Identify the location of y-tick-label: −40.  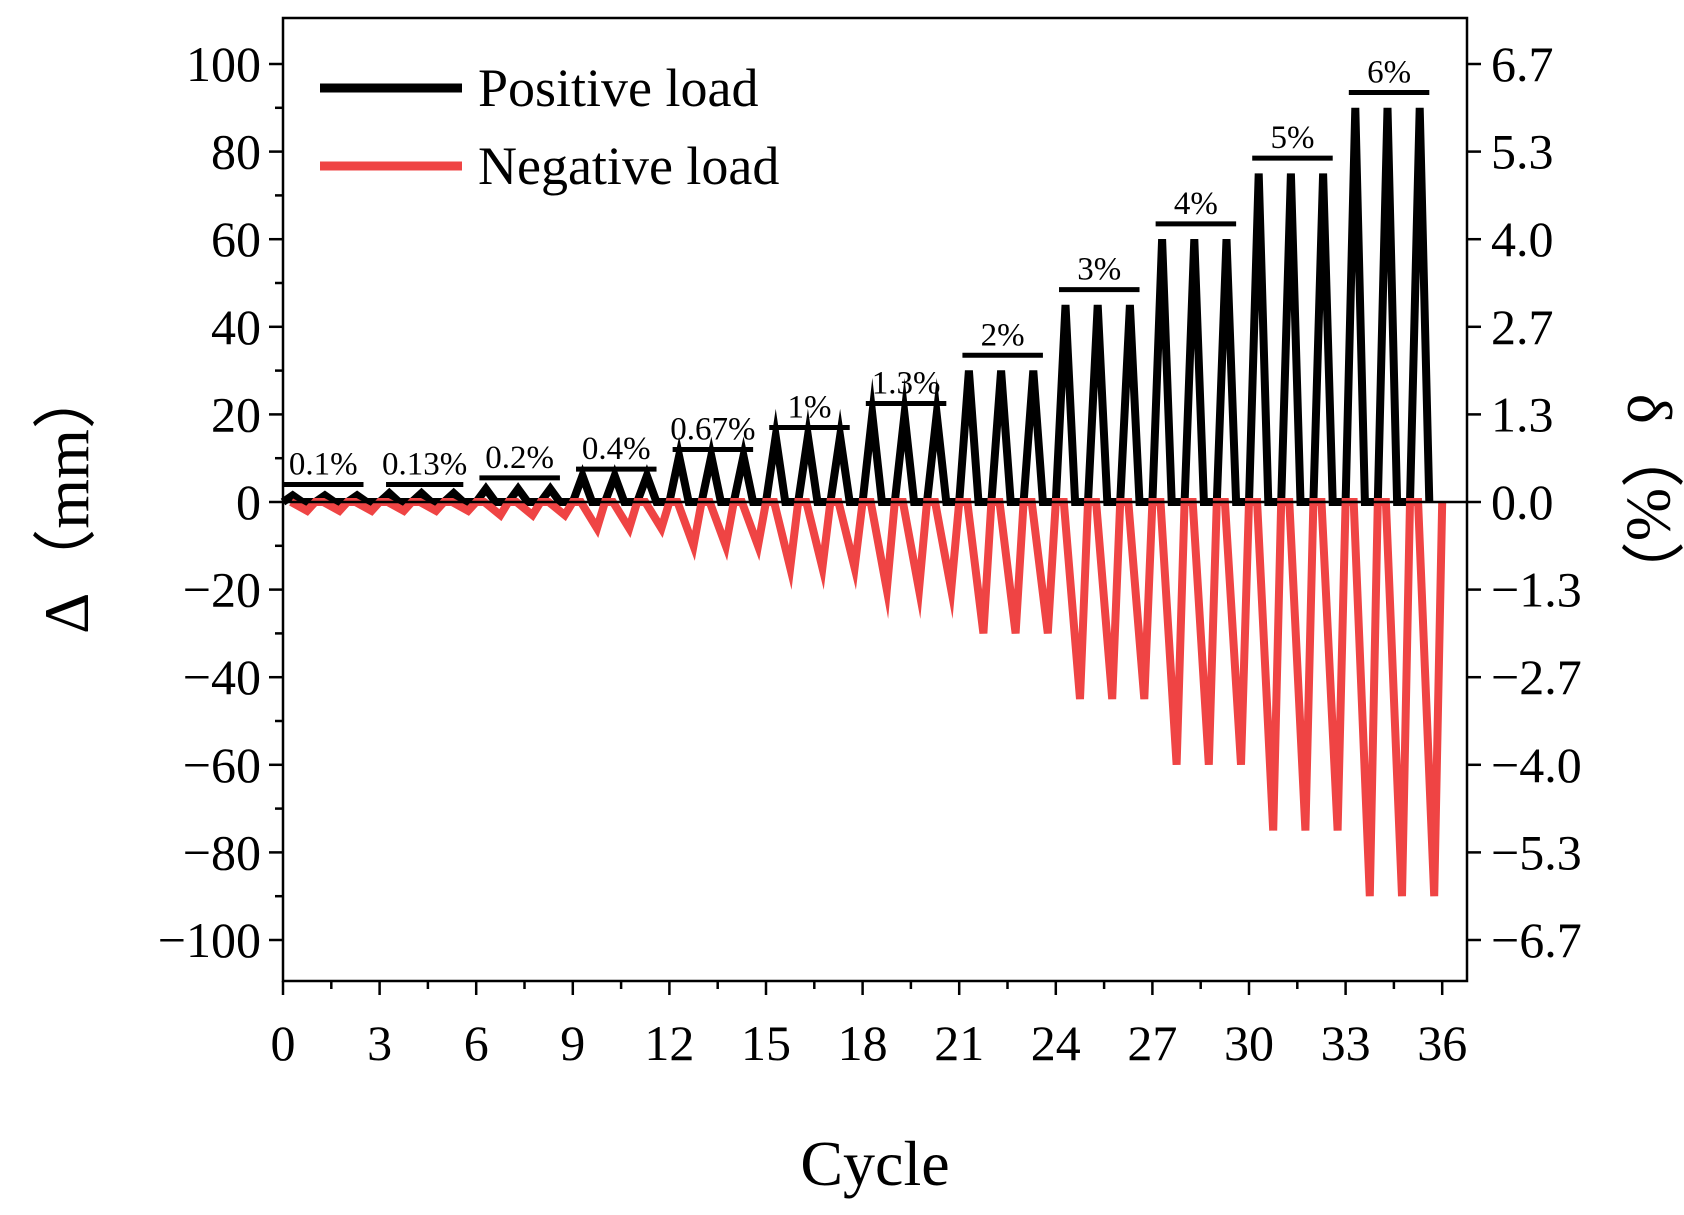
(222, 677).